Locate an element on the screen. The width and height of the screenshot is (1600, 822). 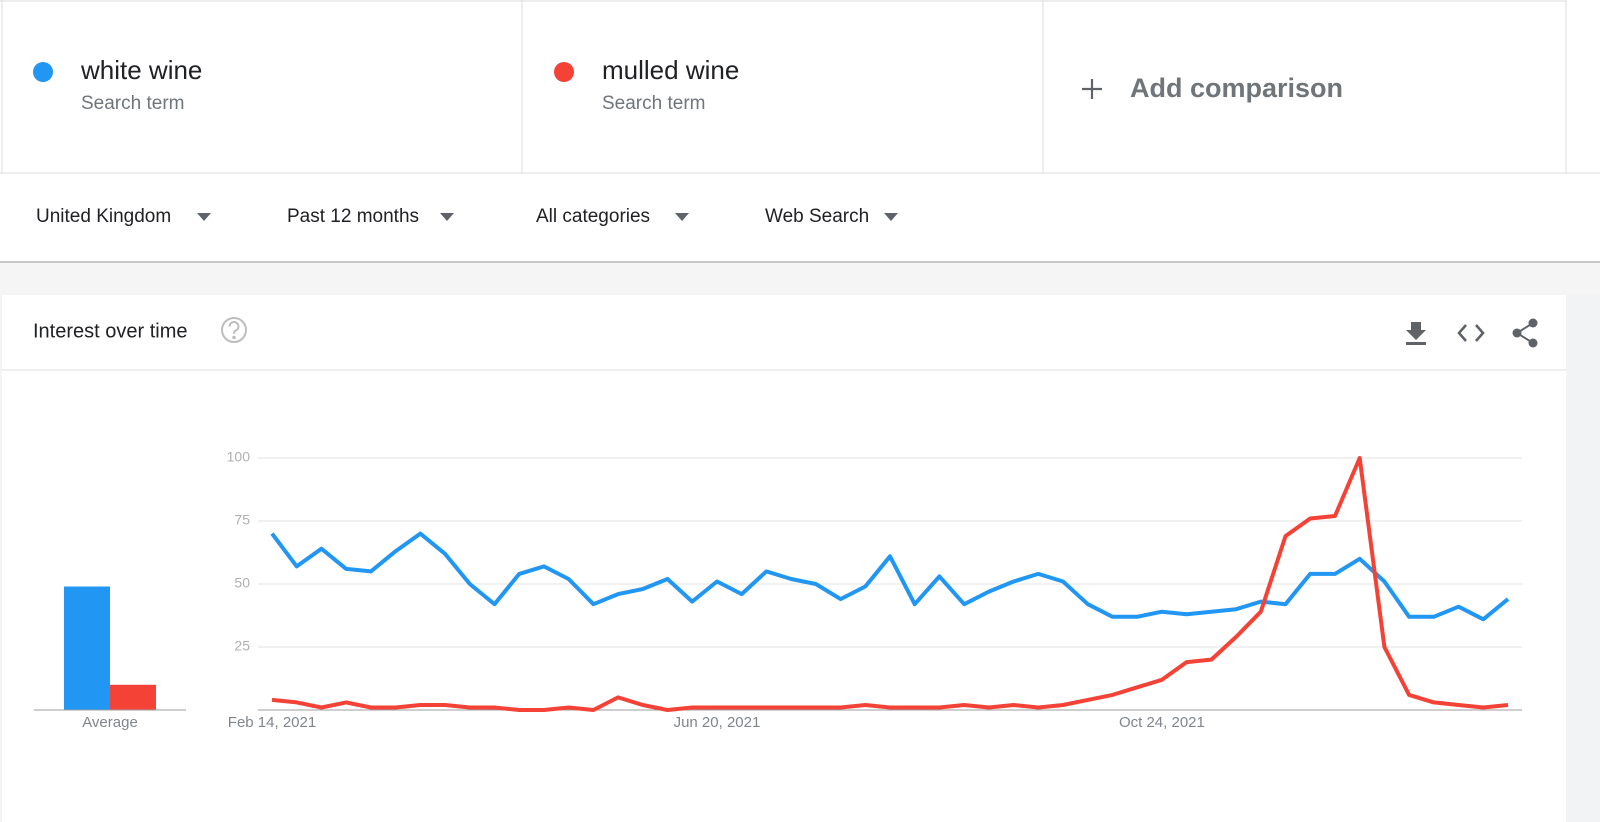
add-comparison: Add comparison is located at coordinates (1236, 88).